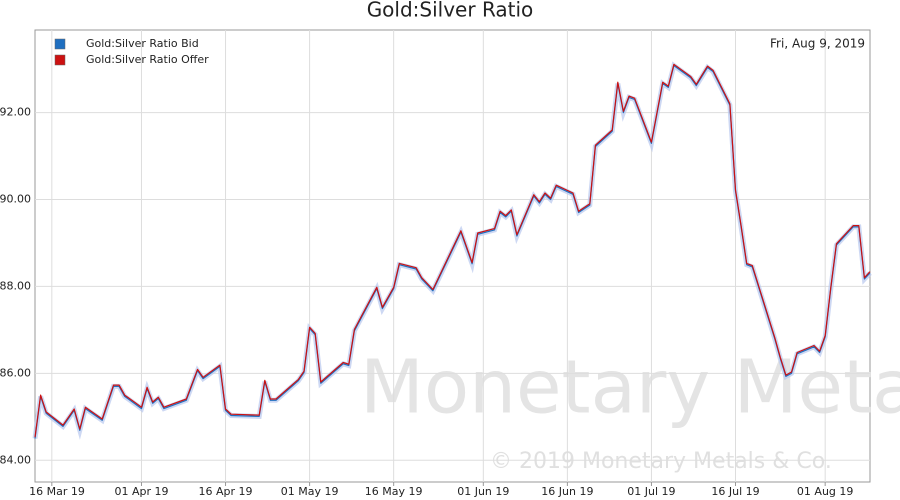  What do you see at coordinates (15, 199) in the screenshot?
I see `y-tick-label: 90.00` at bounding box center [15, 199].